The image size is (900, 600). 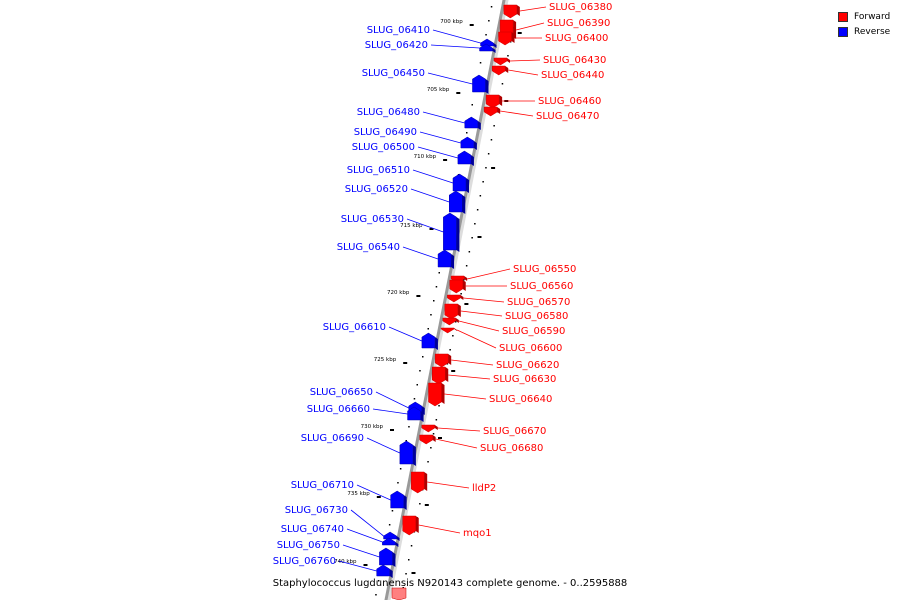 I want to click on gene-label: SLUG_06760, so click(x=304, y=561).